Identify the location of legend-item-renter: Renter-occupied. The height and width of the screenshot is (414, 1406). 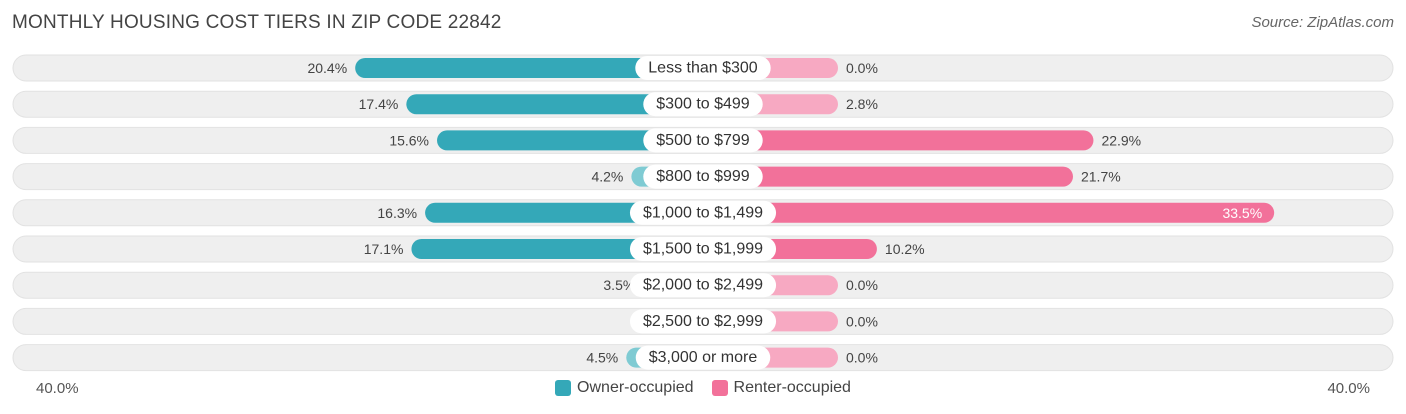
(781, 388).